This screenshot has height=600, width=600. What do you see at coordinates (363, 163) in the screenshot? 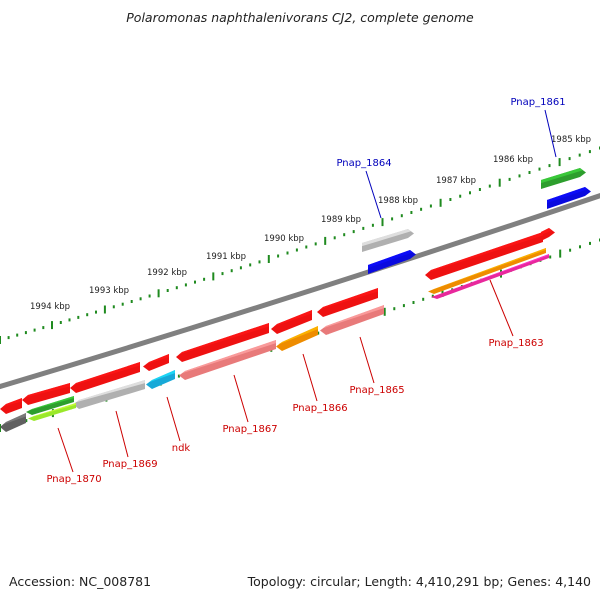
I see `gene-label: Pnap_1864` at bounding box center [363, 163].